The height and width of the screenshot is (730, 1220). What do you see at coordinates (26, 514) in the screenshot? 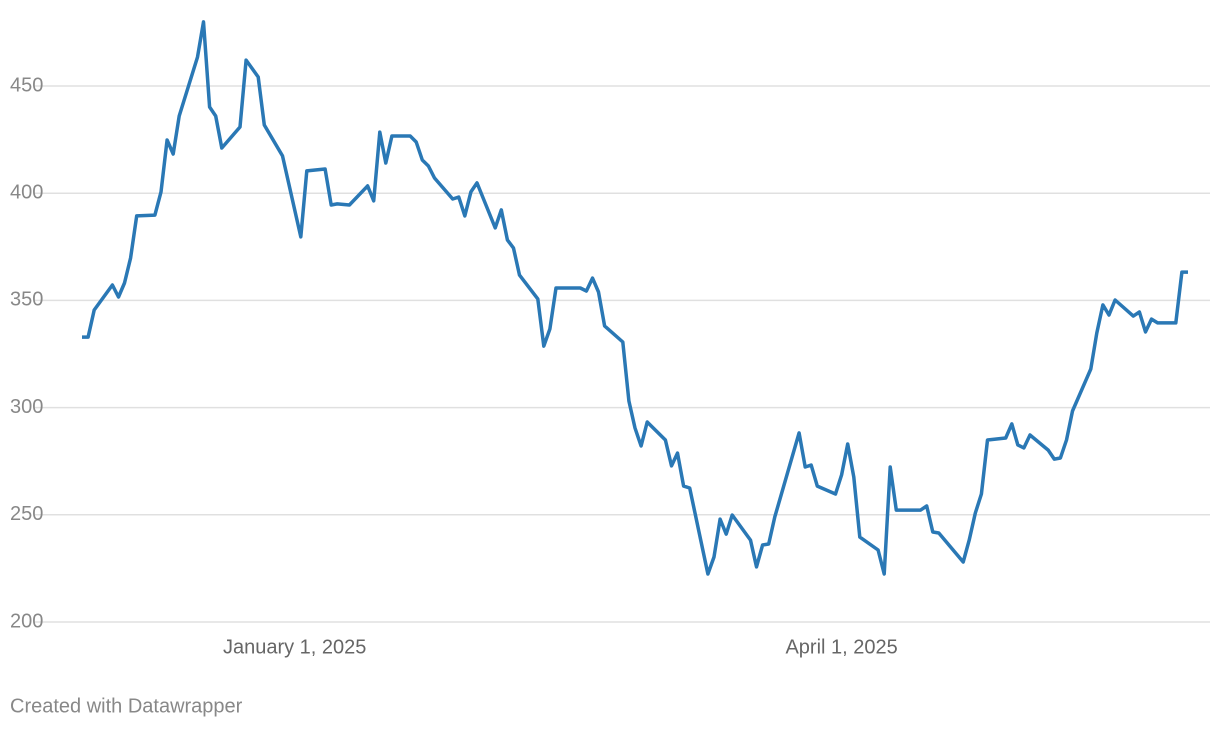
I see `y-tick-label: 250` at bounding box center [26, 514].